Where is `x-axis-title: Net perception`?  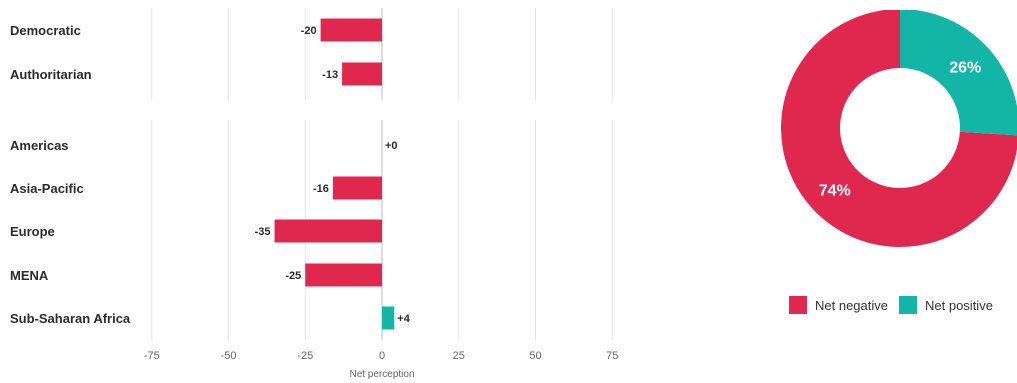
x-axis-title: Net perception is located at coordinates (381, 374).